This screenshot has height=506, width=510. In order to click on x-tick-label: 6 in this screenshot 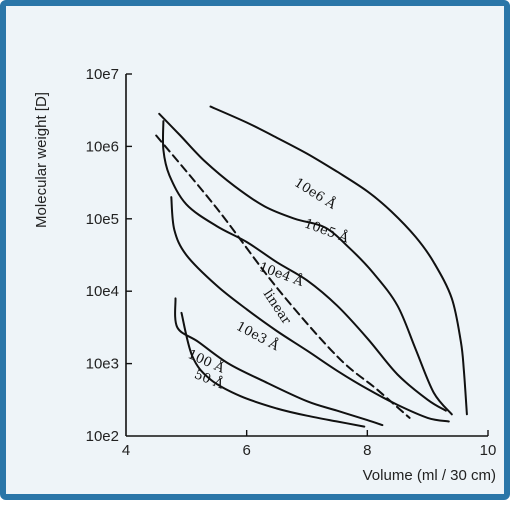, I will do `click(246, 450)`.